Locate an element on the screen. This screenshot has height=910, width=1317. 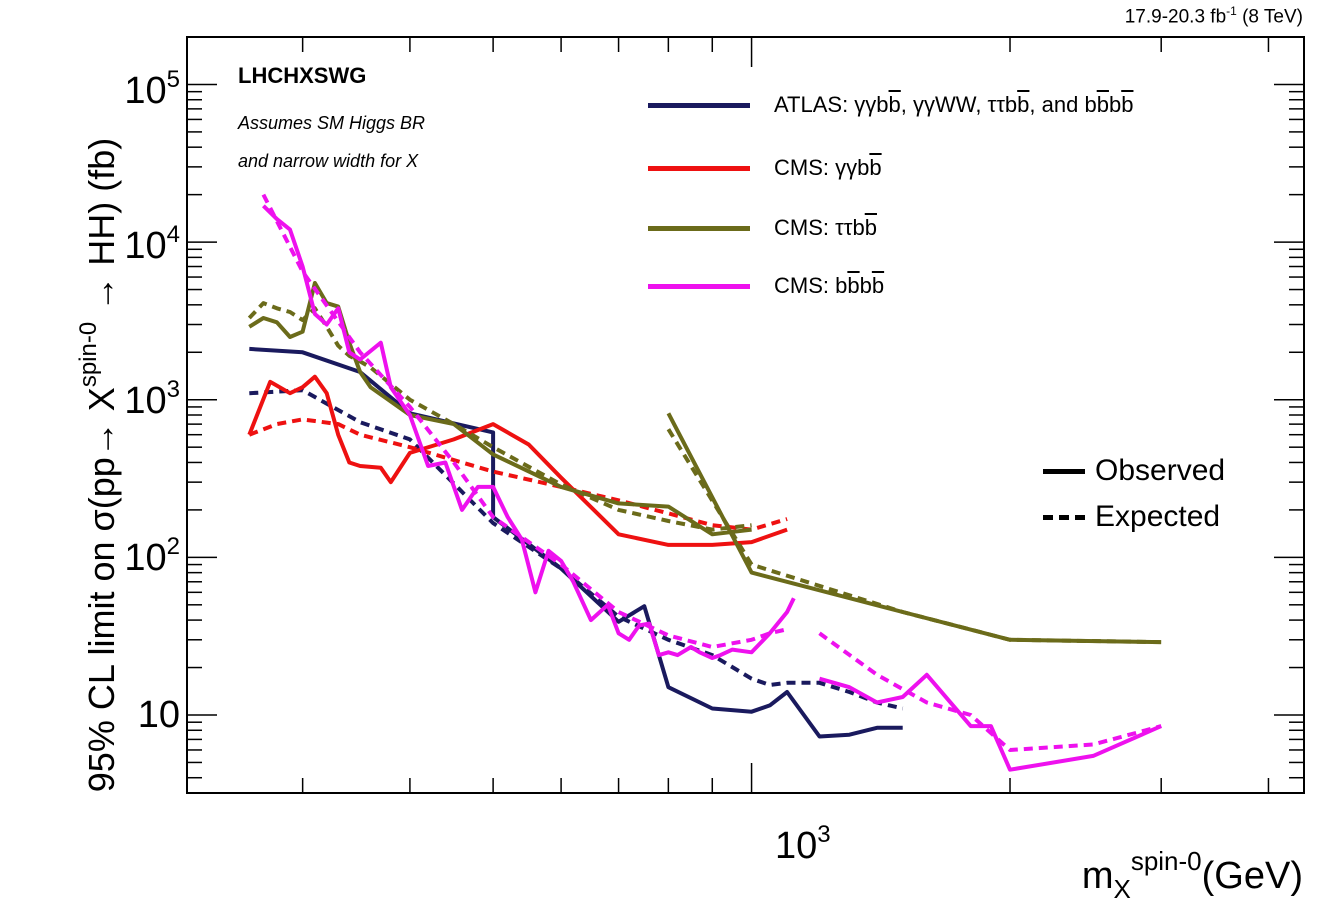
collaboration-label: LHCHXSWG is located at coordinates (302, 75).